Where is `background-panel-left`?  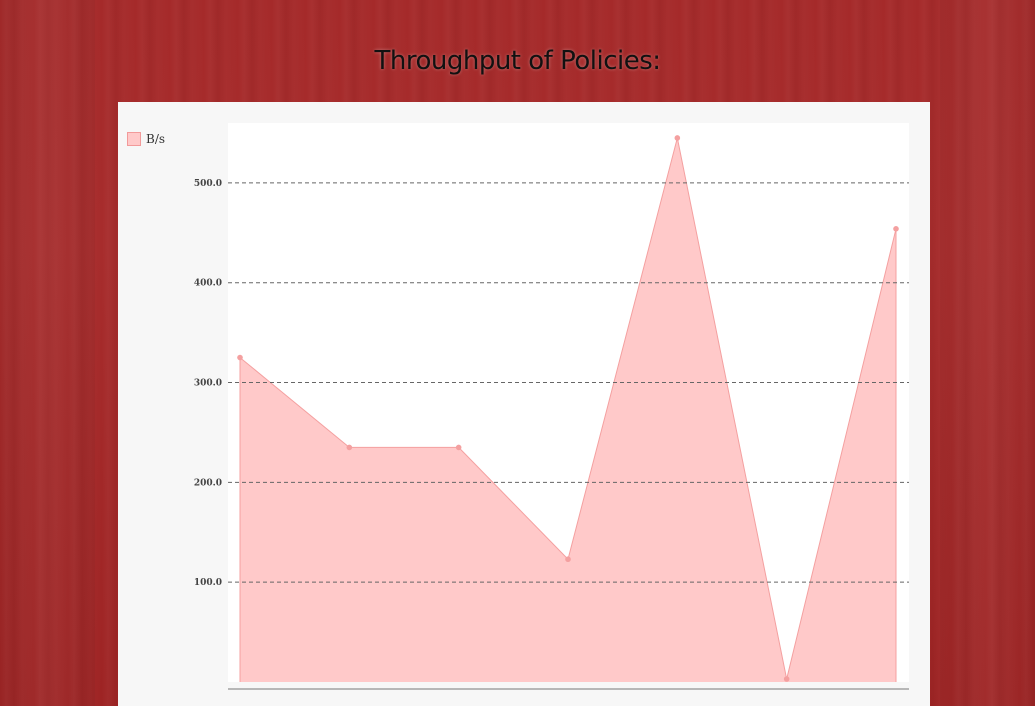 background-panel-left is located at coordinates (47, 353).